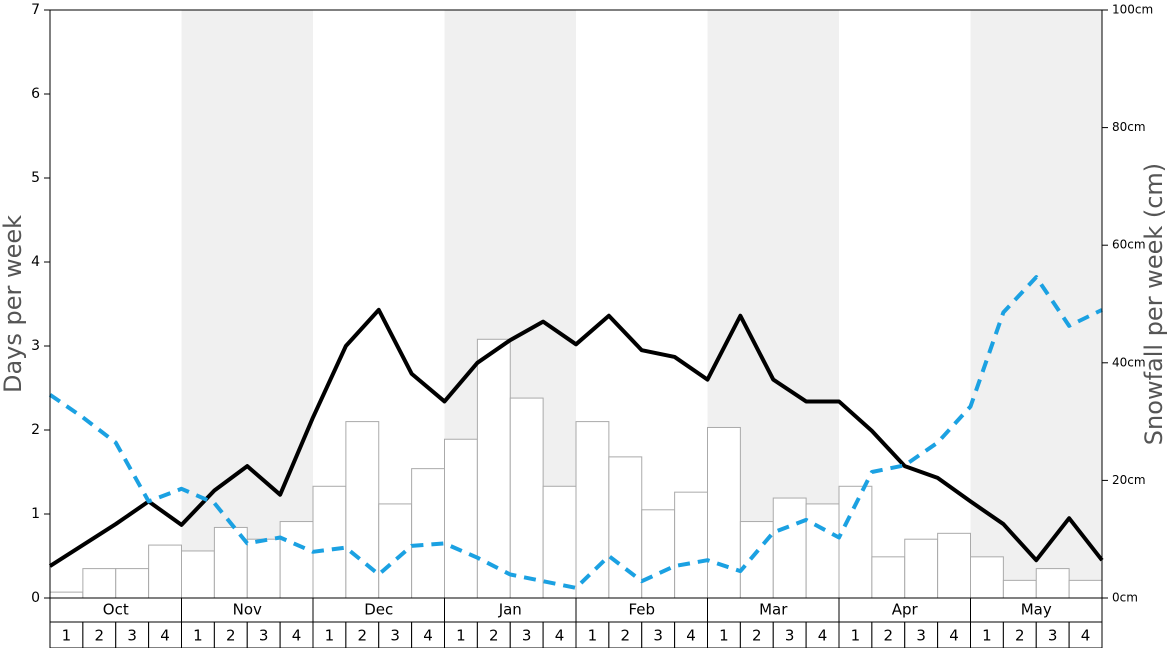 Image resolution: width=1168 pixels, height=648 pixels. I want to click on month-label: Feb, so click(641, 610).